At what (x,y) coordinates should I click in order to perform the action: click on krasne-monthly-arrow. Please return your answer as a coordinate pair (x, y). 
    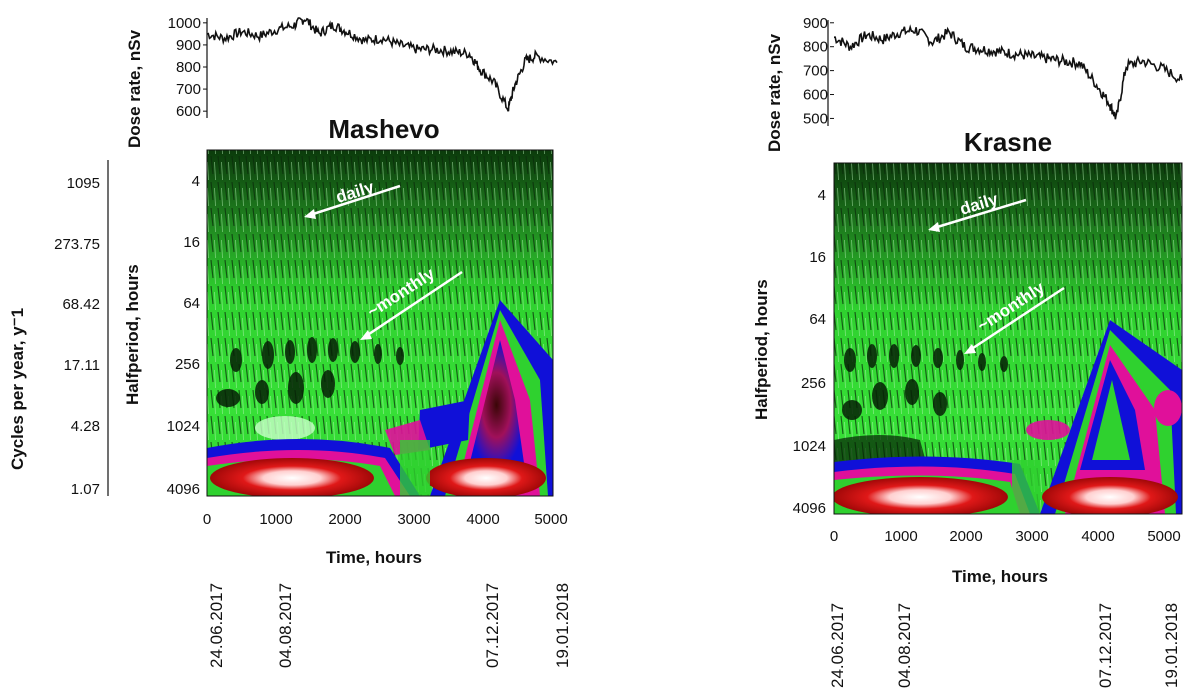
    Looking at the image, I should click on (1017, 319).